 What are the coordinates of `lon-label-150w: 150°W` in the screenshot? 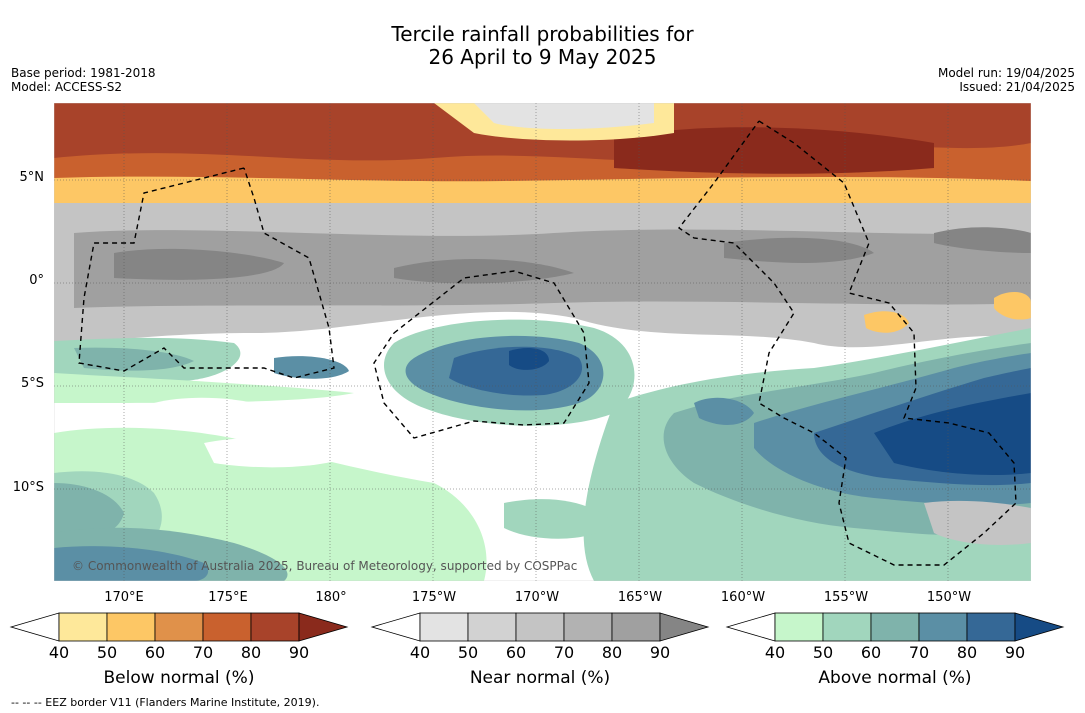 It's located at (949, 597).